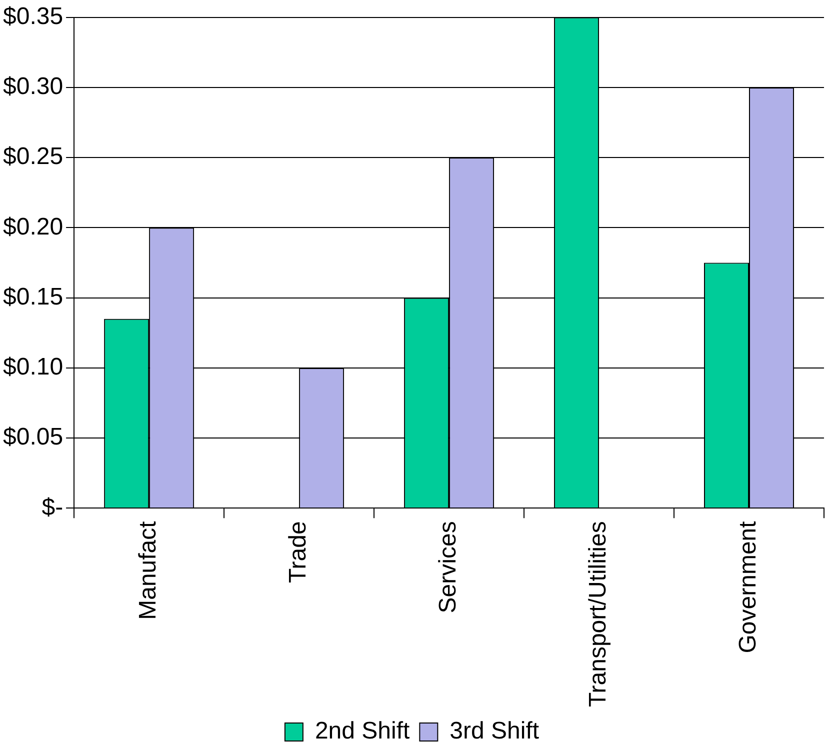 Image resolution: width=830 pixels, height=754 pixels. Describe the element at coordinates (748, 587) in the screenshot. I see `x-tick-label: Government` at that location.